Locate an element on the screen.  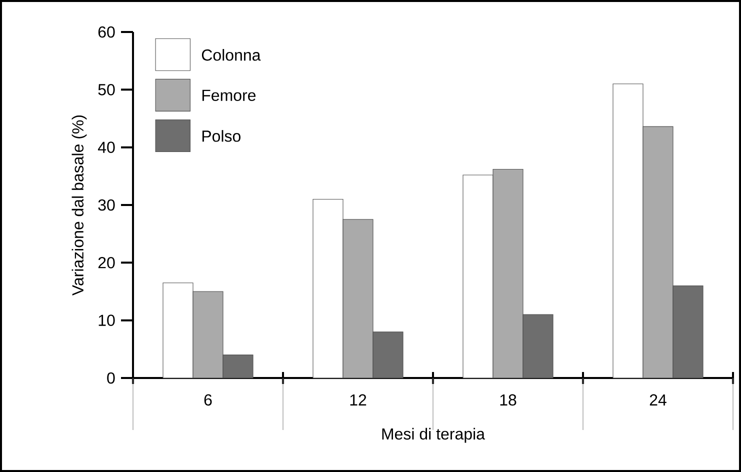
y-tick-label: 60 is located at coordinates (106, 32).